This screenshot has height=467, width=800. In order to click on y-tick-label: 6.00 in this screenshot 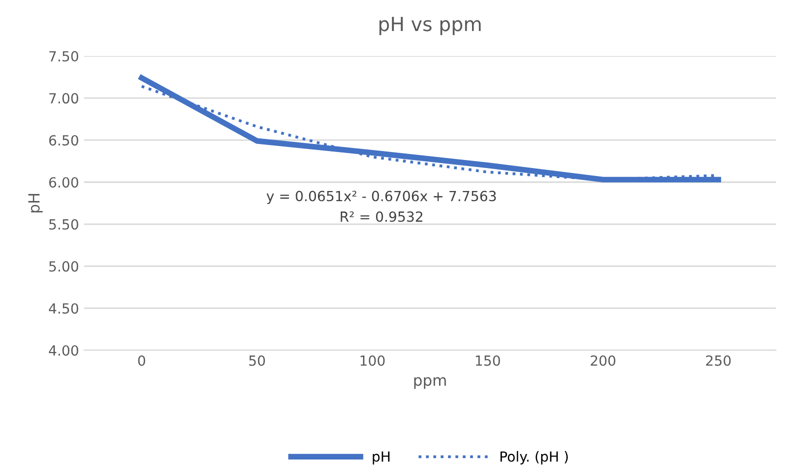, I will do `click(63, 182)`.